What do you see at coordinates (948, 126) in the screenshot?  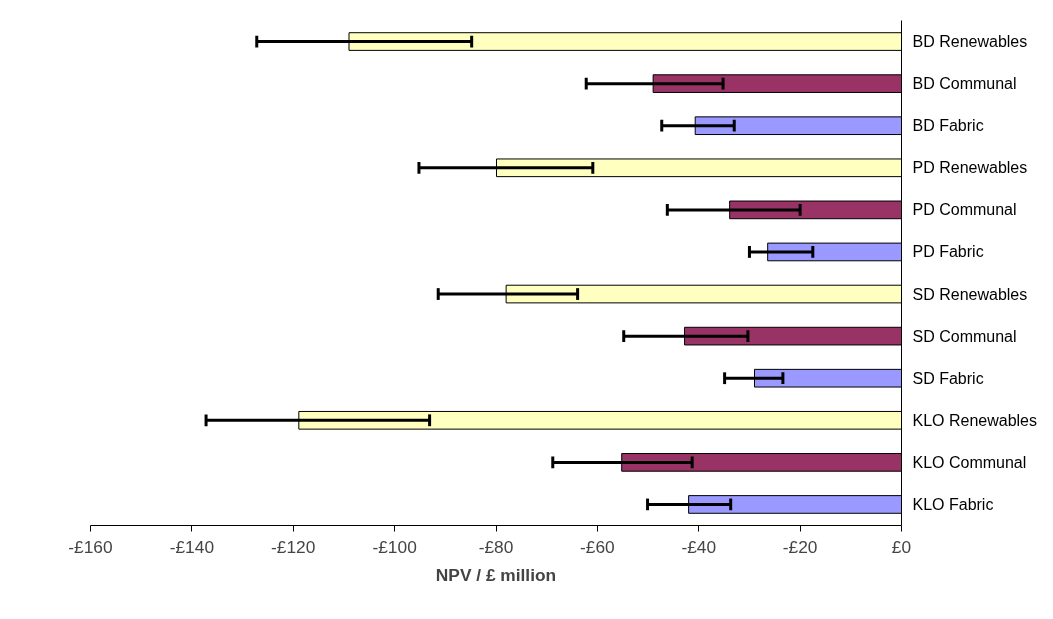 I see `y-tick-label: BD Fabric` at bounding box center [948, 126].